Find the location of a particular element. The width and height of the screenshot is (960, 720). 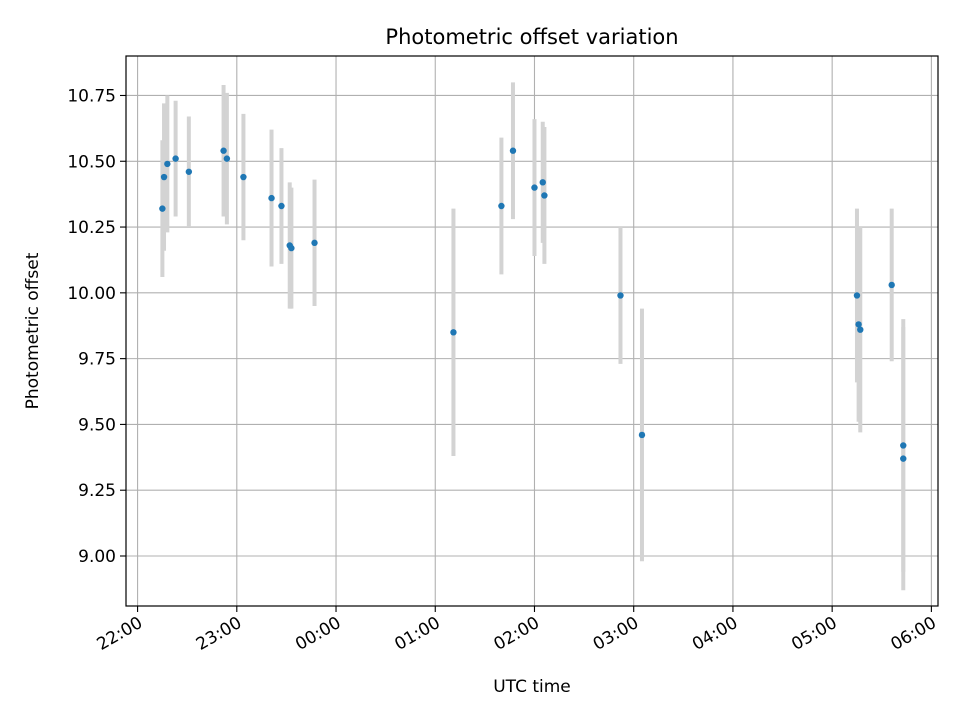

y-tick-label: 10.00 is located at coordinates (91, 294).